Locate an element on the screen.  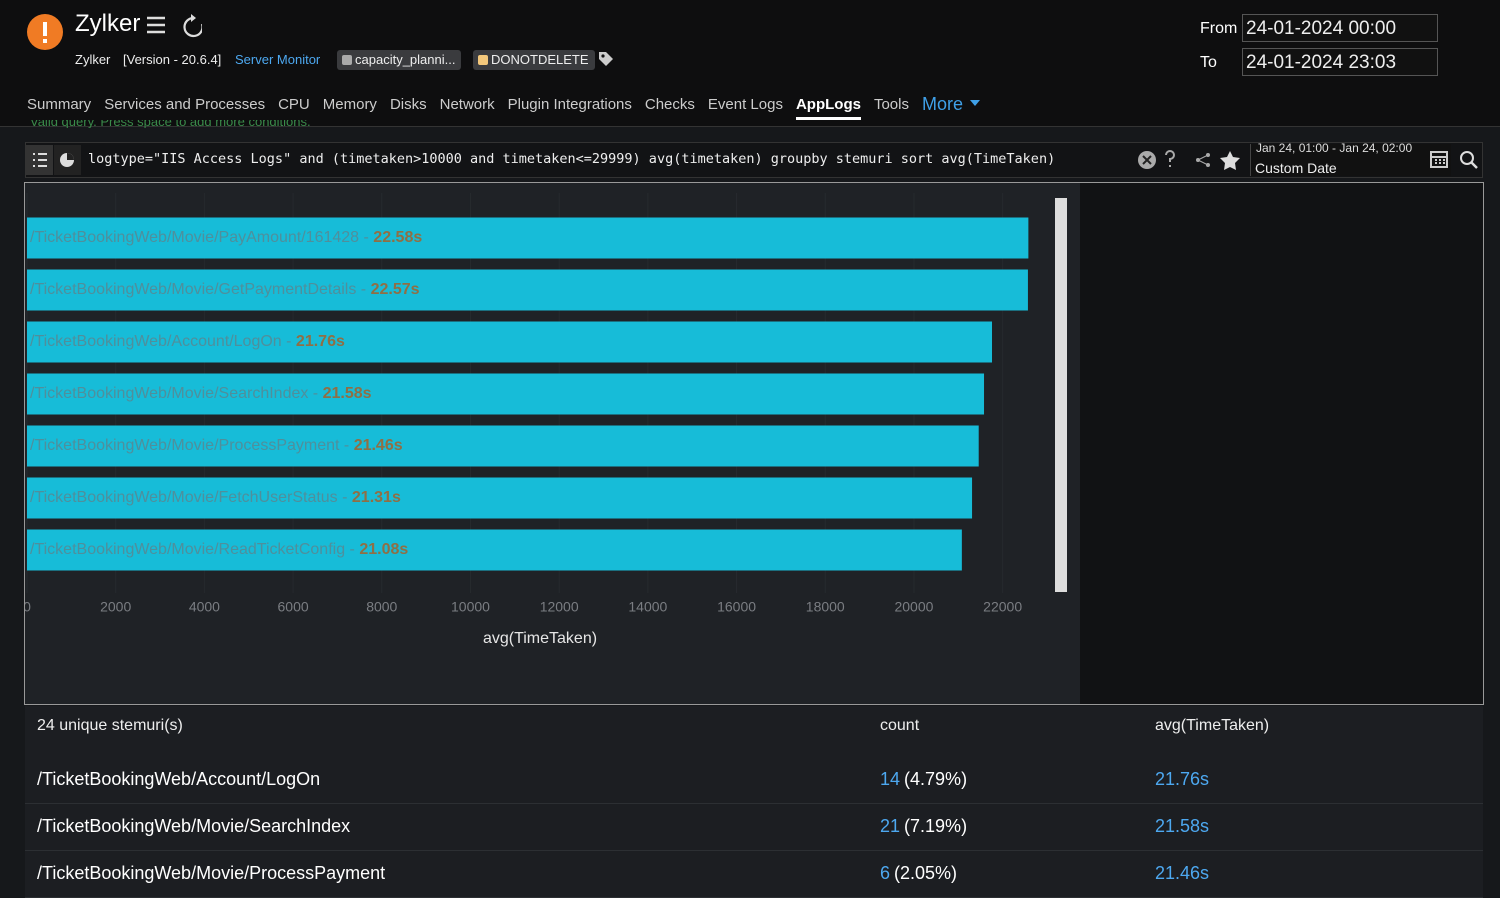
table-header: 24 unique stemuri(s) count avg(TimeTaken) is located at coordinates (754, 732).